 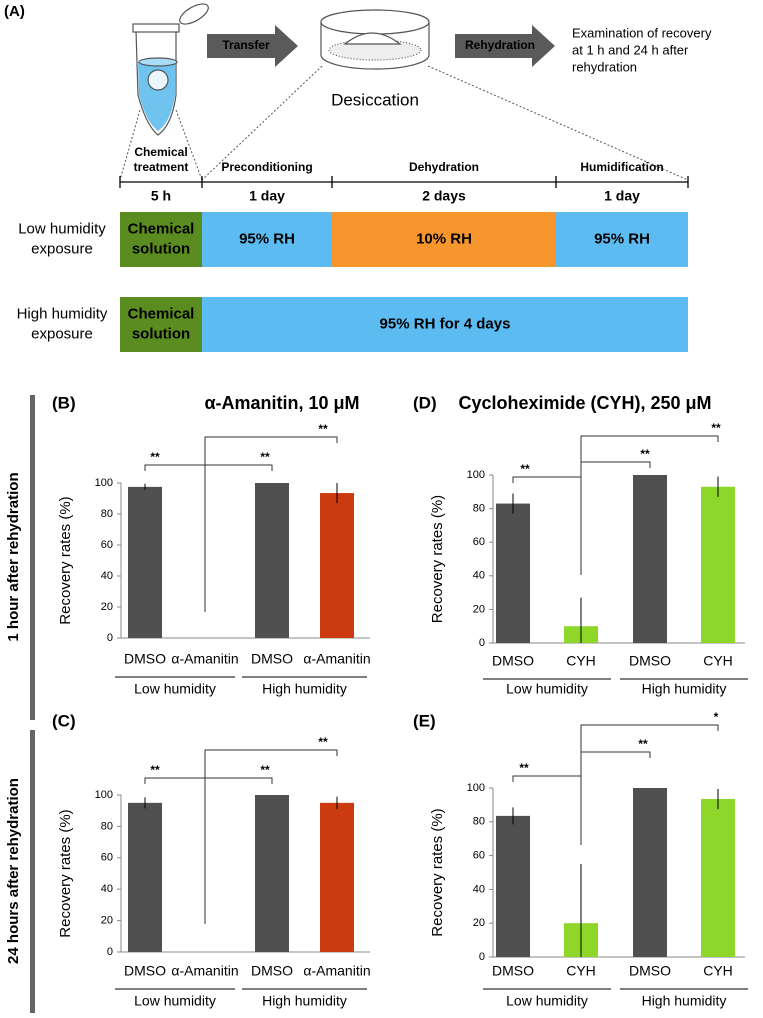 What do you see at coordinates (375, 39) in the screenshot?
I see `dish-illustration` at bounding box center [375, 39].